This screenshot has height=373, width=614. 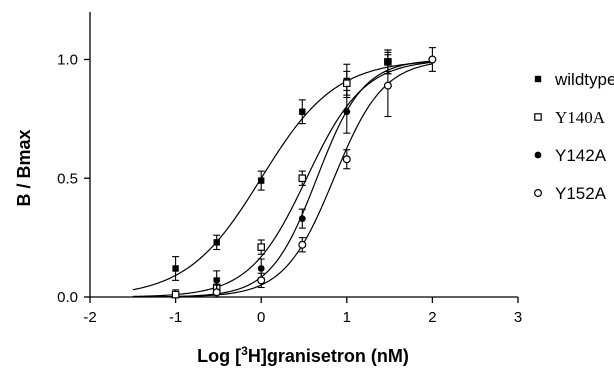 I want to click on x-tick-label: 0, so click(x=261, y=317).